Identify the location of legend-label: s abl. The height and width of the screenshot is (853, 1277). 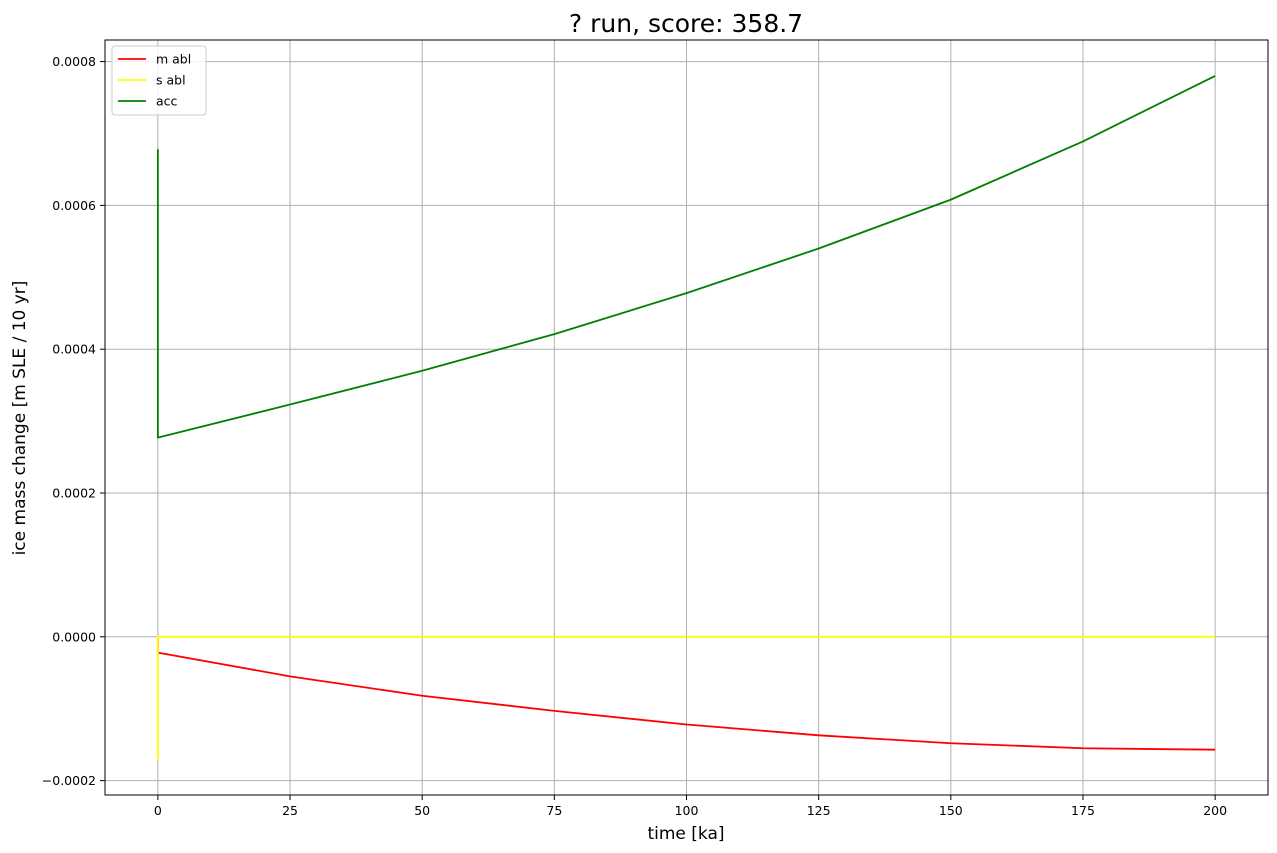
(171, 80).